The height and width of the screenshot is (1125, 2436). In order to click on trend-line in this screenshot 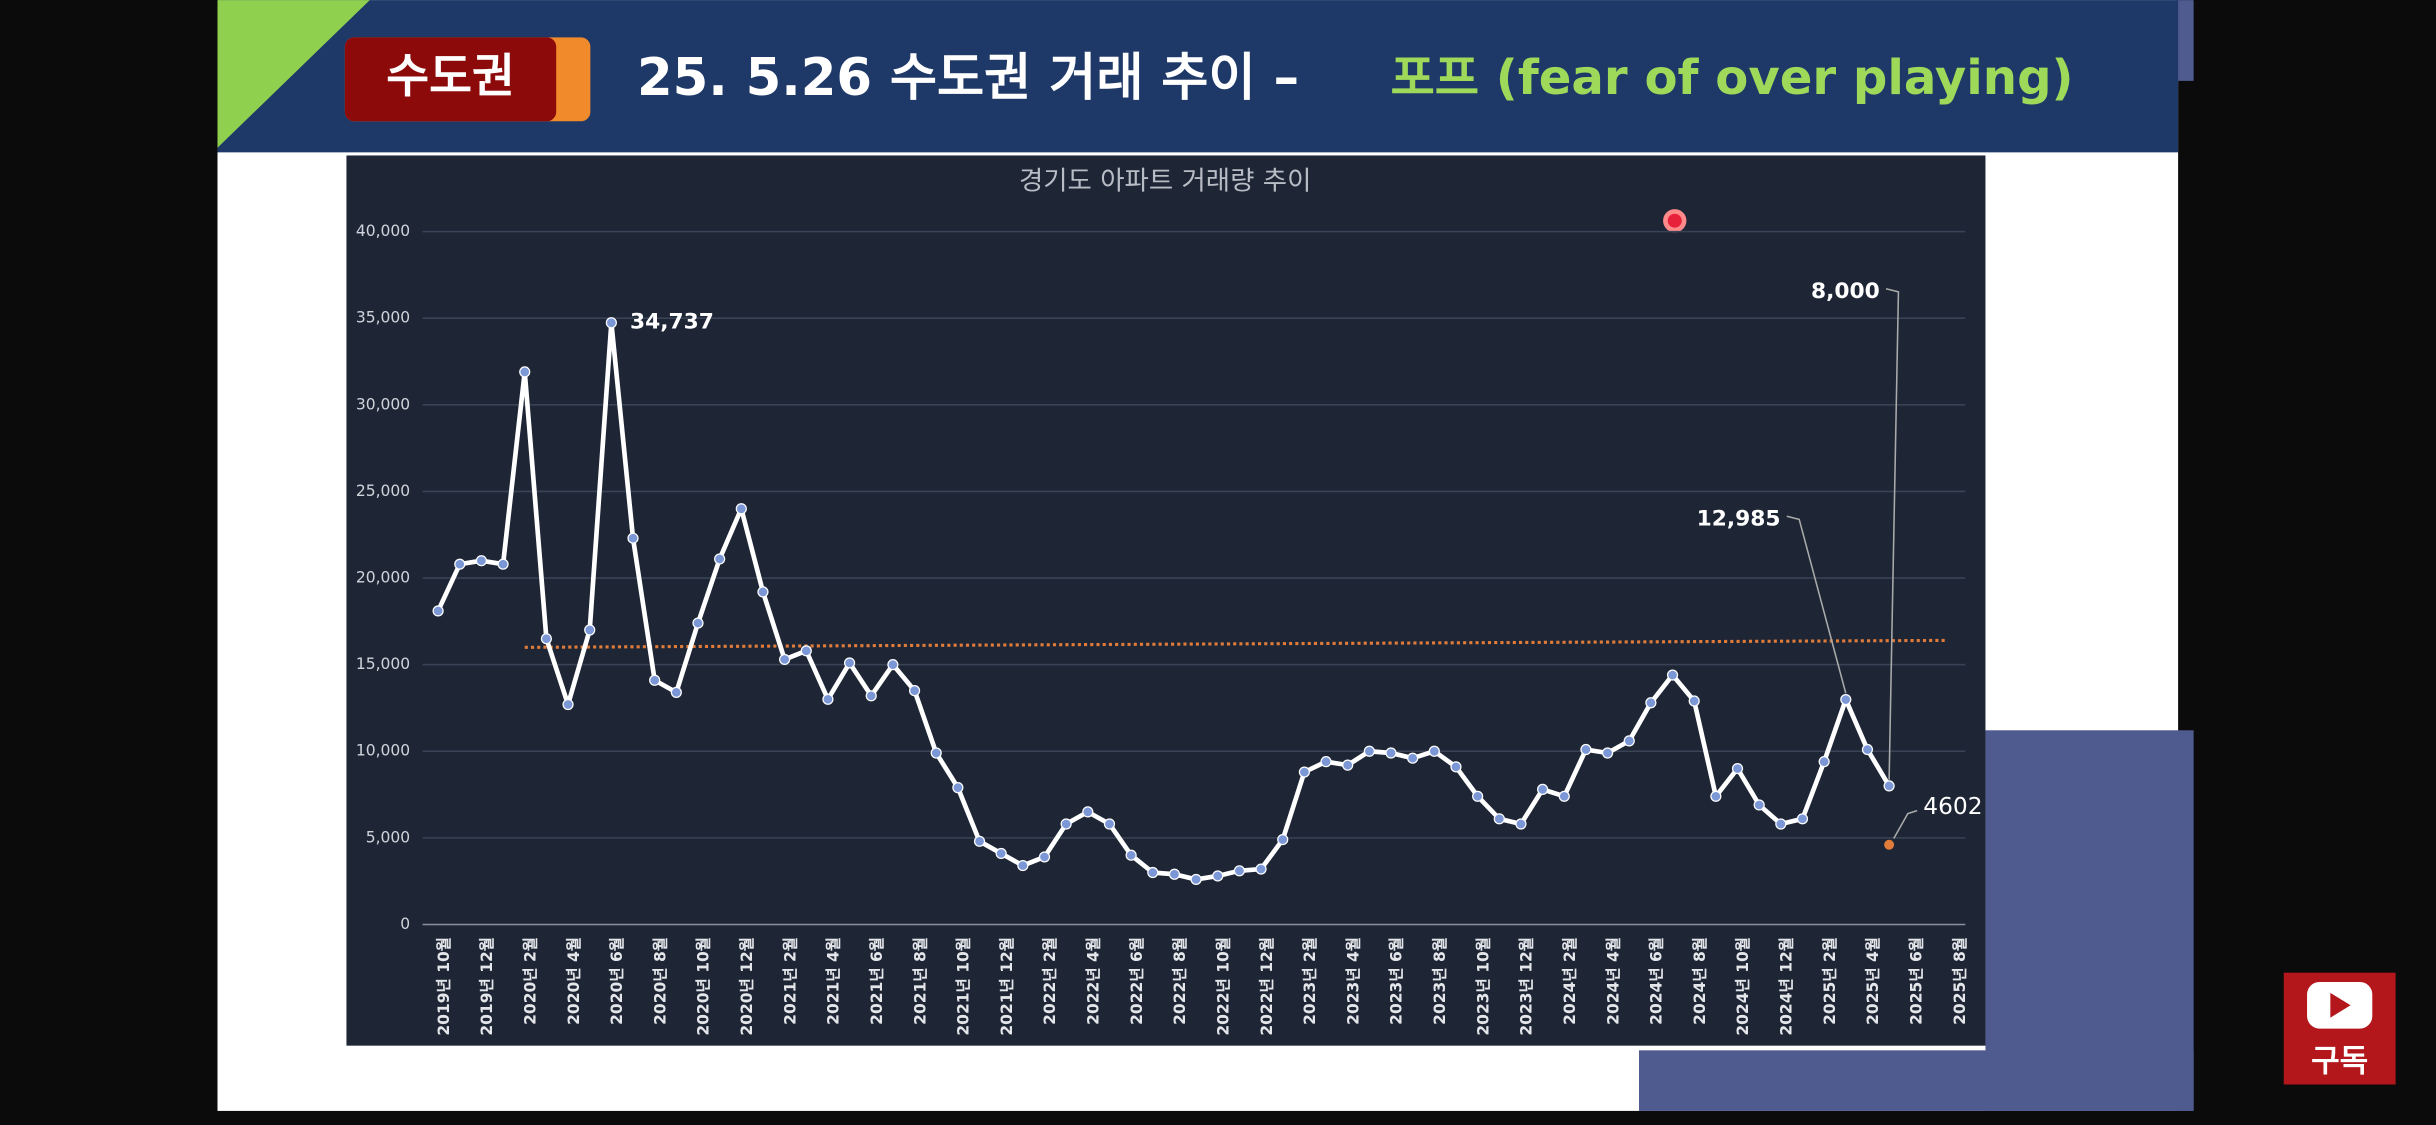, I will do `click(1235, 643)`.